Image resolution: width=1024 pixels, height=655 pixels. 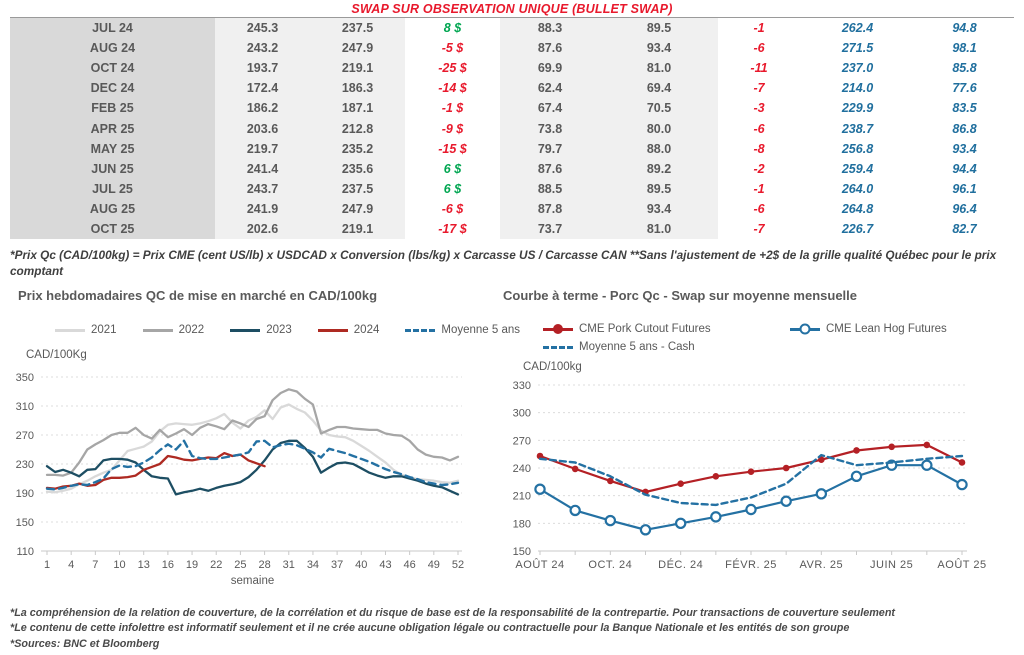 What do you see at coordinates (112, 48) in the screenshot?
I see `table-cell: AUG 24` at bounding box center [112, 48].